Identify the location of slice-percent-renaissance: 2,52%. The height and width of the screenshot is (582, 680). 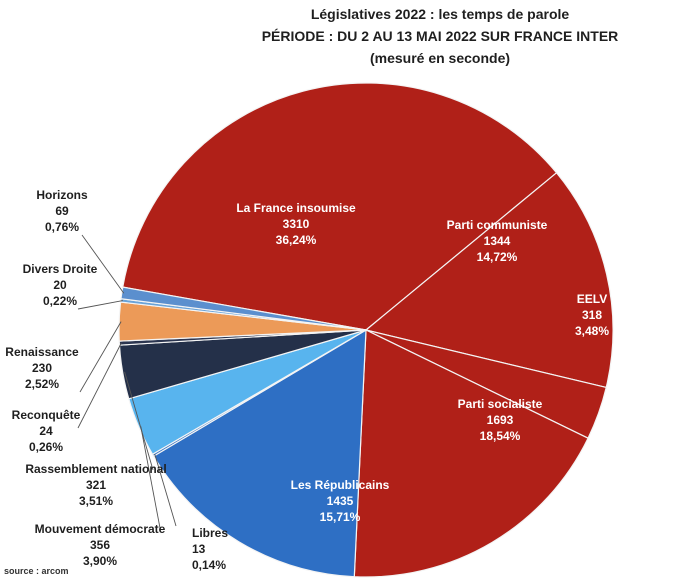
(42, 384).